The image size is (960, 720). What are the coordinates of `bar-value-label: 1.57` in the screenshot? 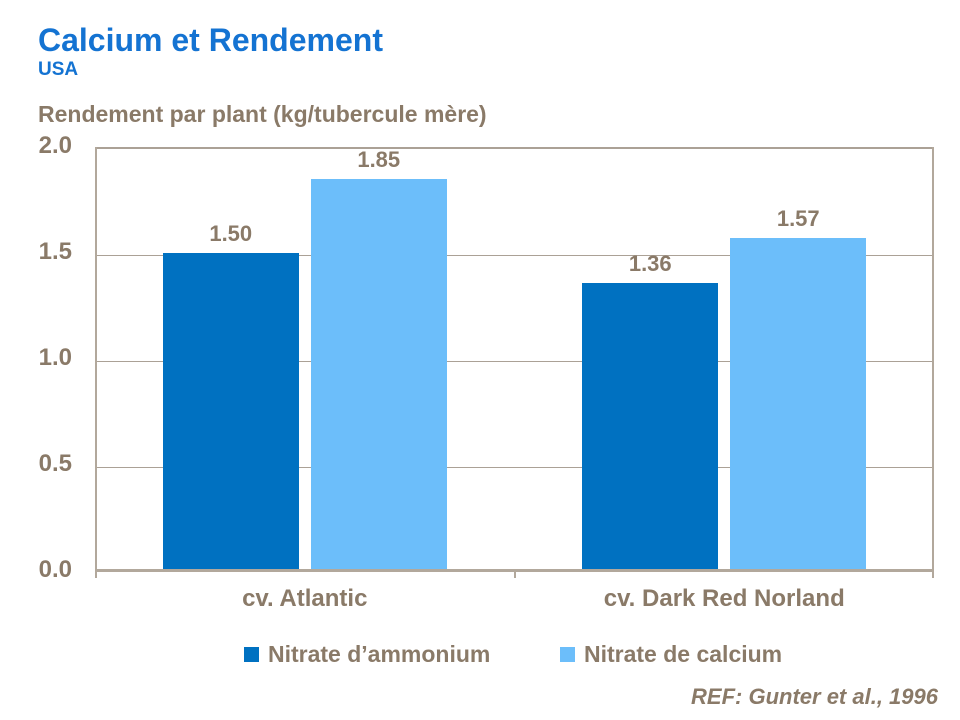 It's located at (798, 219).